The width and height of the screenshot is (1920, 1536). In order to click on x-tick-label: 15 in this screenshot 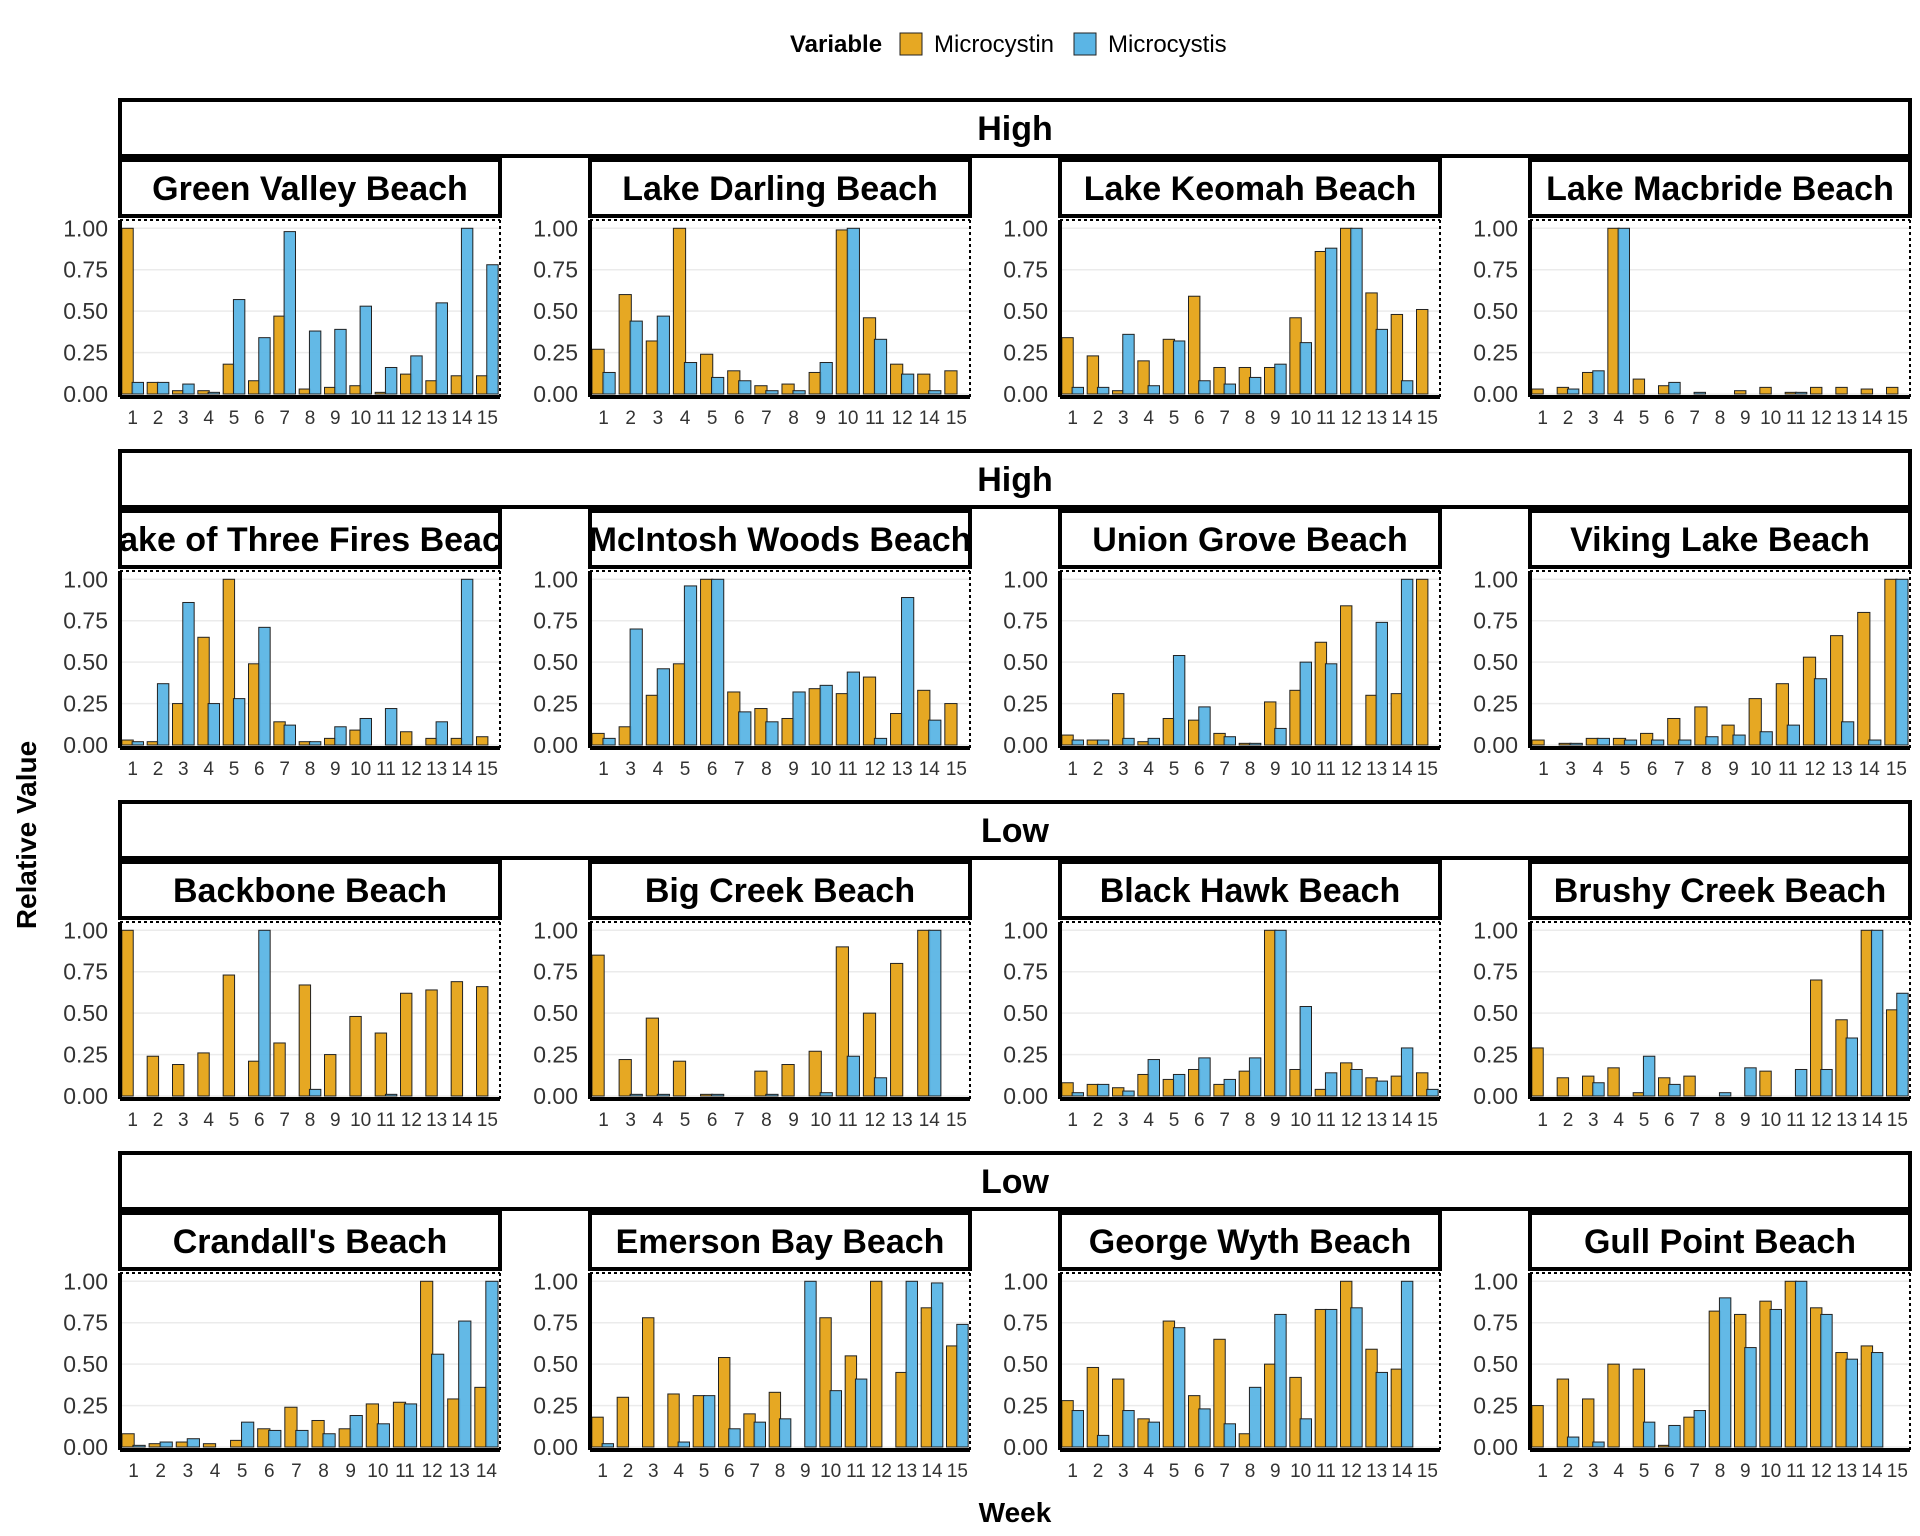, I will do `click(957, 1471)`.